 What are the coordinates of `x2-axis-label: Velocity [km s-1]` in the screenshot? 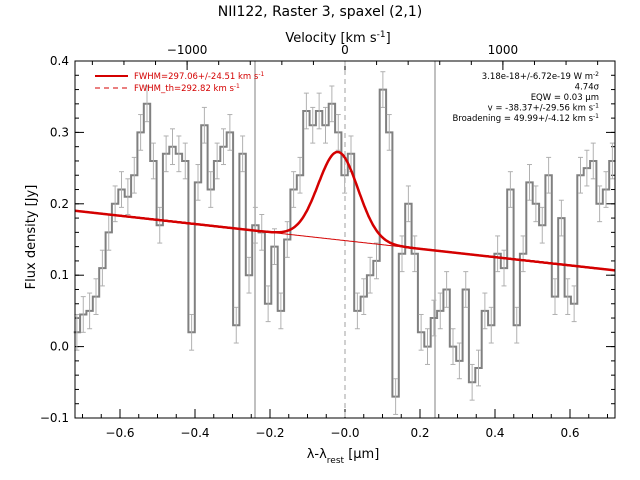 It's located at (337, 38).